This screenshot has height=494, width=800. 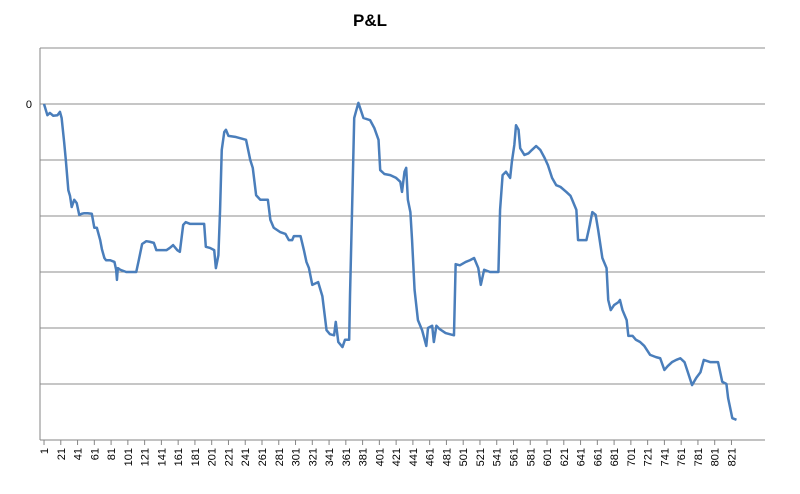 What do you see at coordinates (196, 457) in the screenshot?
I see `x-tick-label: 181` at bounding box center [196, 457].